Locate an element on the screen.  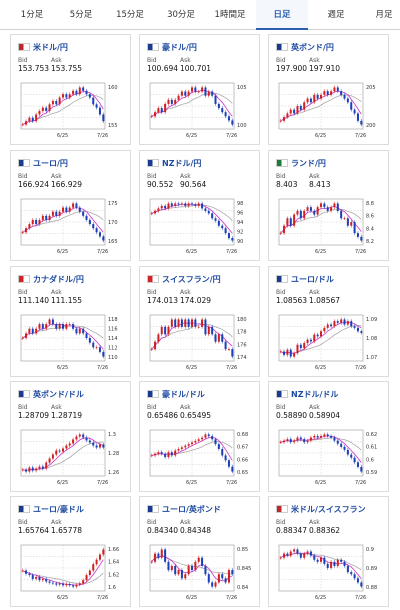
y-tick-label: 174 is located at coordinates (242, 358).